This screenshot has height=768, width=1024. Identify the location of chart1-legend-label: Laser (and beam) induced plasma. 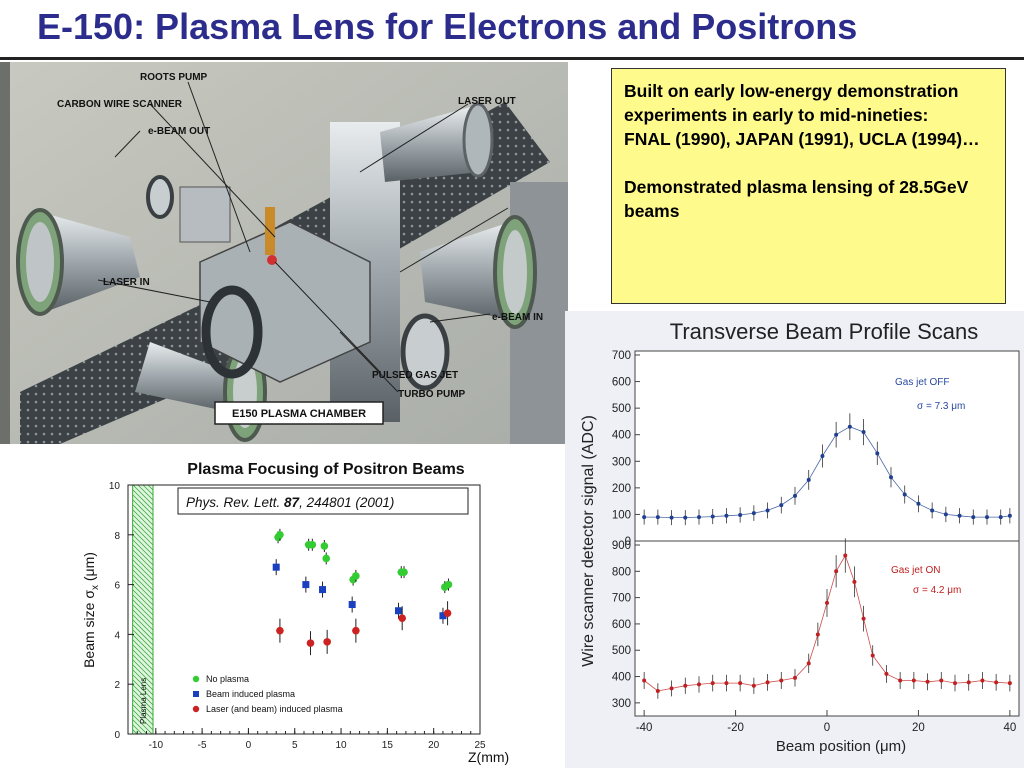
(274, 709).